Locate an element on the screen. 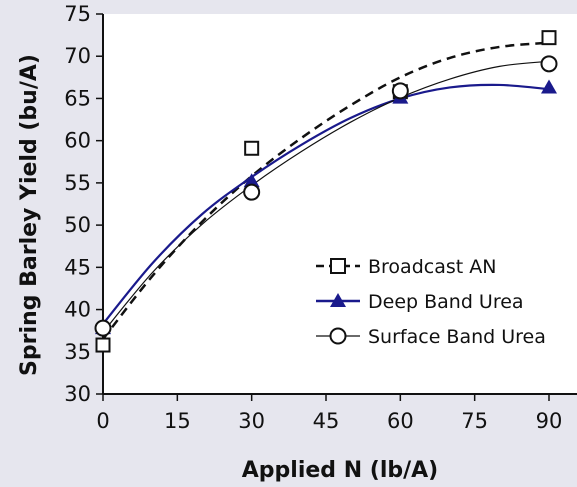  y-tick-label: 65 is located at coordinates (77, 98).